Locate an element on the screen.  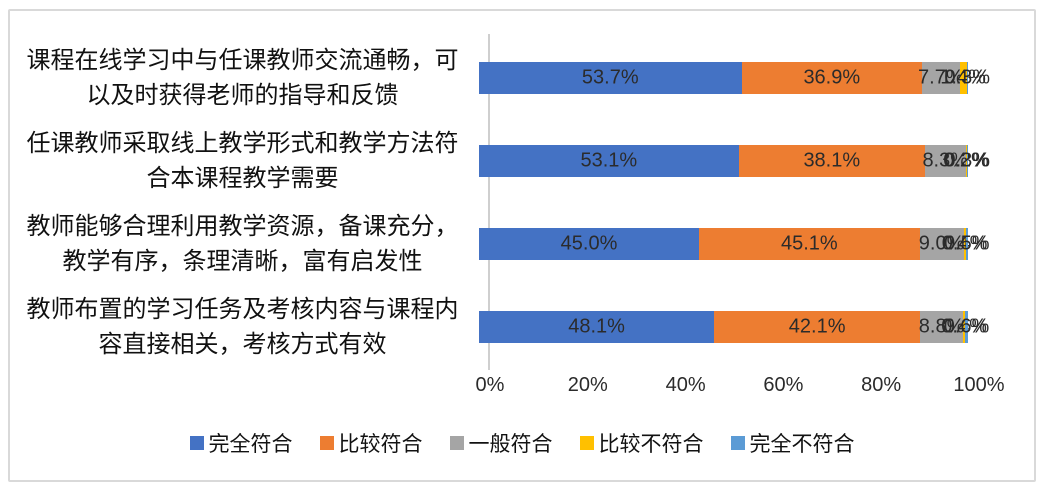
data-label: 38.1% is located at coordinates (832, 160).